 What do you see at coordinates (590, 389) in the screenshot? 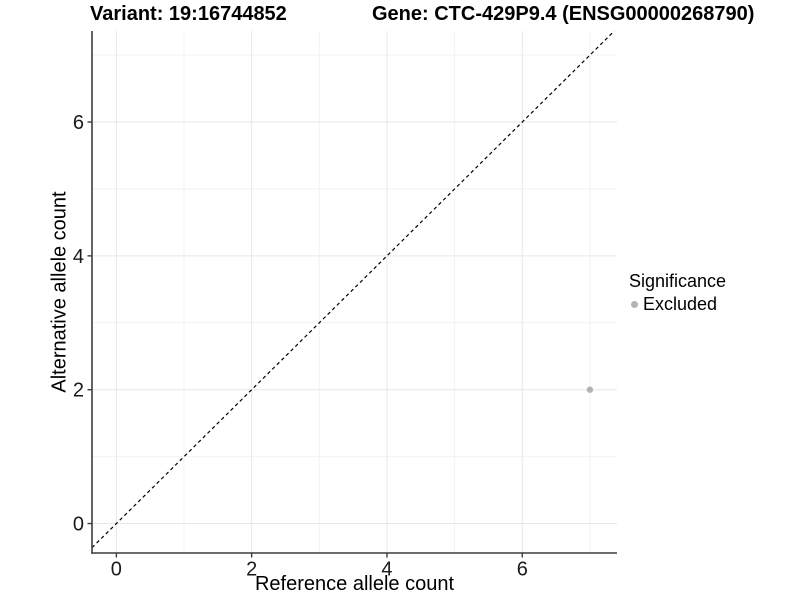
I see `data-point` at bounding box center [590, 389].